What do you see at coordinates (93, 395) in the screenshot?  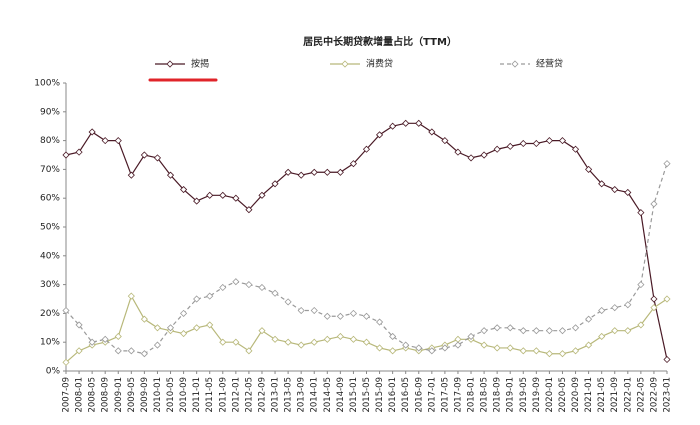 I see `x-tick-label: 2008-05` at bounding box center [93, 395].